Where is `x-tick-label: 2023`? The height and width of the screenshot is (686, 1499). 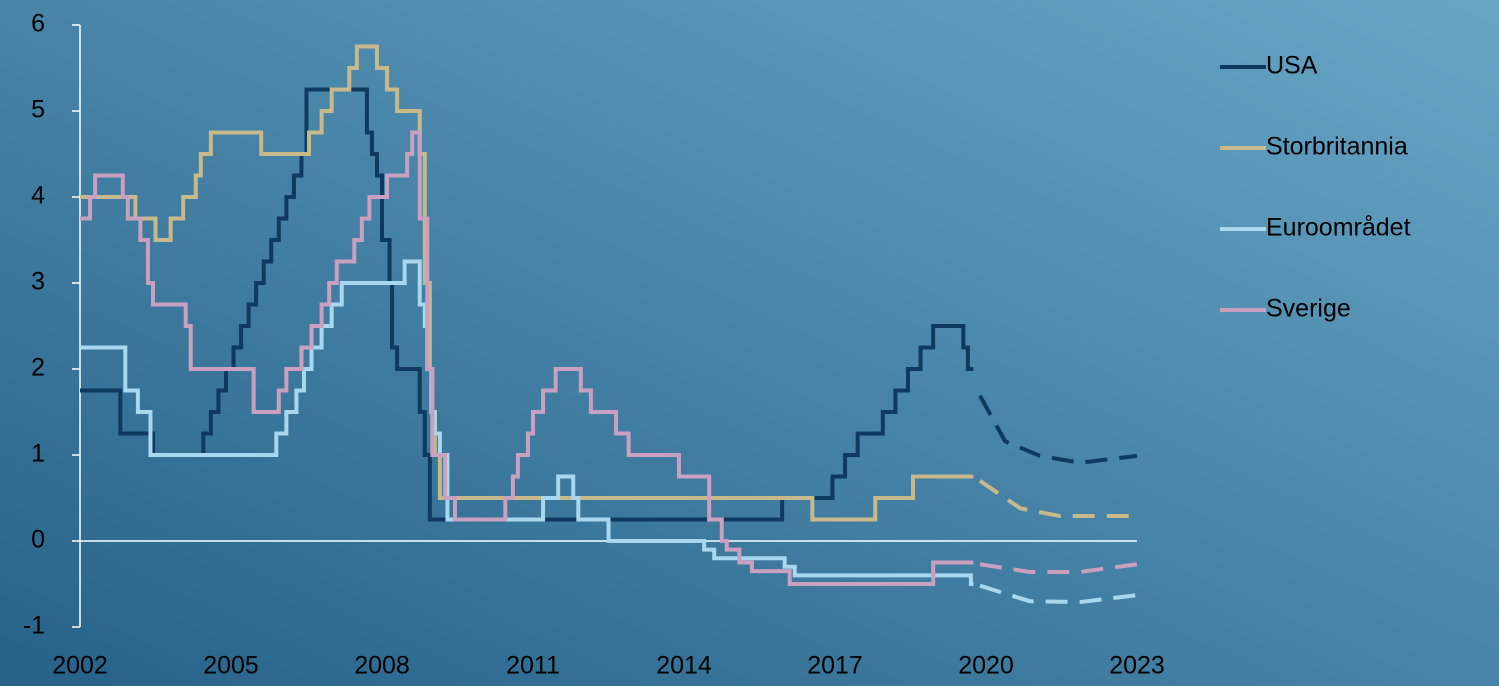 x-tick-label: 2023 is located at coordinates (1137, 666).